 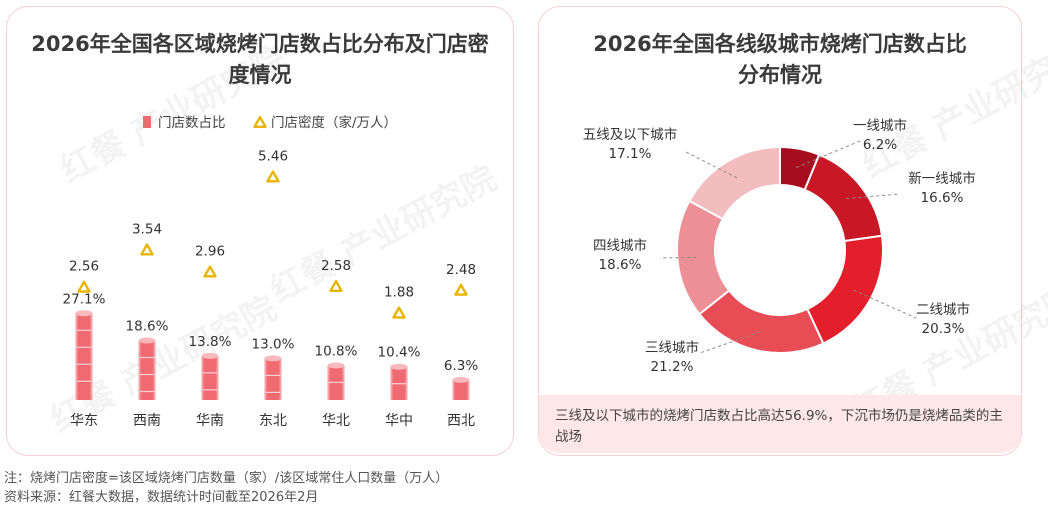 What do you see at coordinates (84, 421) in the screenshot?
I see `category-label: 华东` at bounding box center [84, 421].